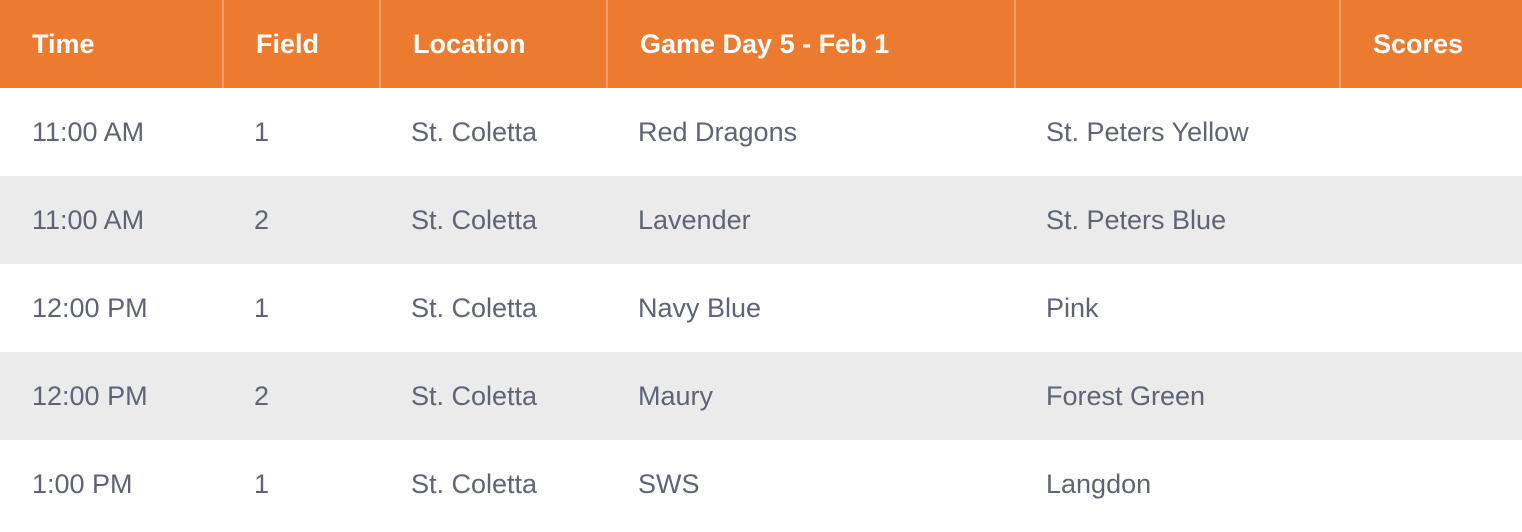 The height and width of the screenshot is (532, 1522). What do you see at coordinates (492, 44) in the screenshot?
I see `header-location: Location` at bounding box center [492, 44].